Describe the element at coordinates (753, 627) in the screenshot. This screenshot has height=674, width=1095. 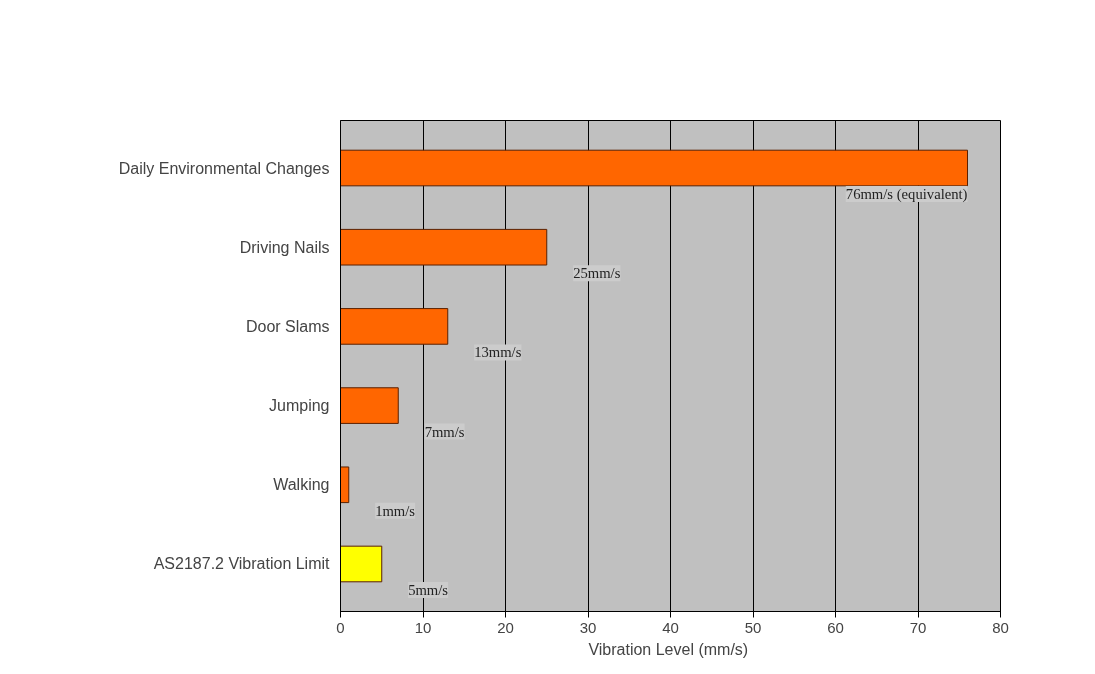
I see `x-tick-label: 50` at that location.